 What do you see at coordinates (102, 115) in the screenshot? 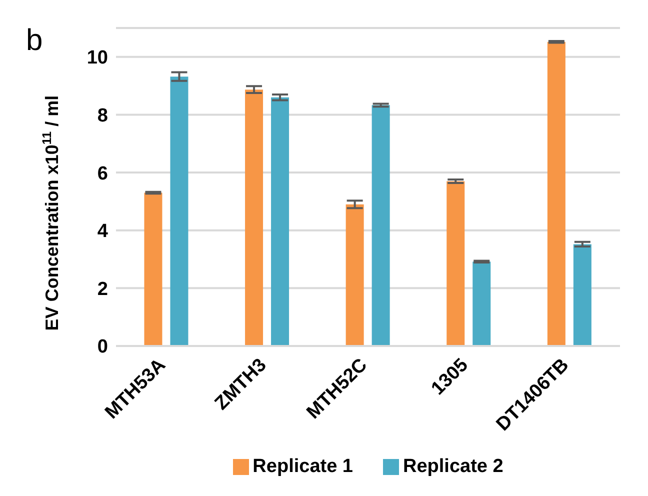
I see `y-tick-label: 8` at bounding box center [102, 115].